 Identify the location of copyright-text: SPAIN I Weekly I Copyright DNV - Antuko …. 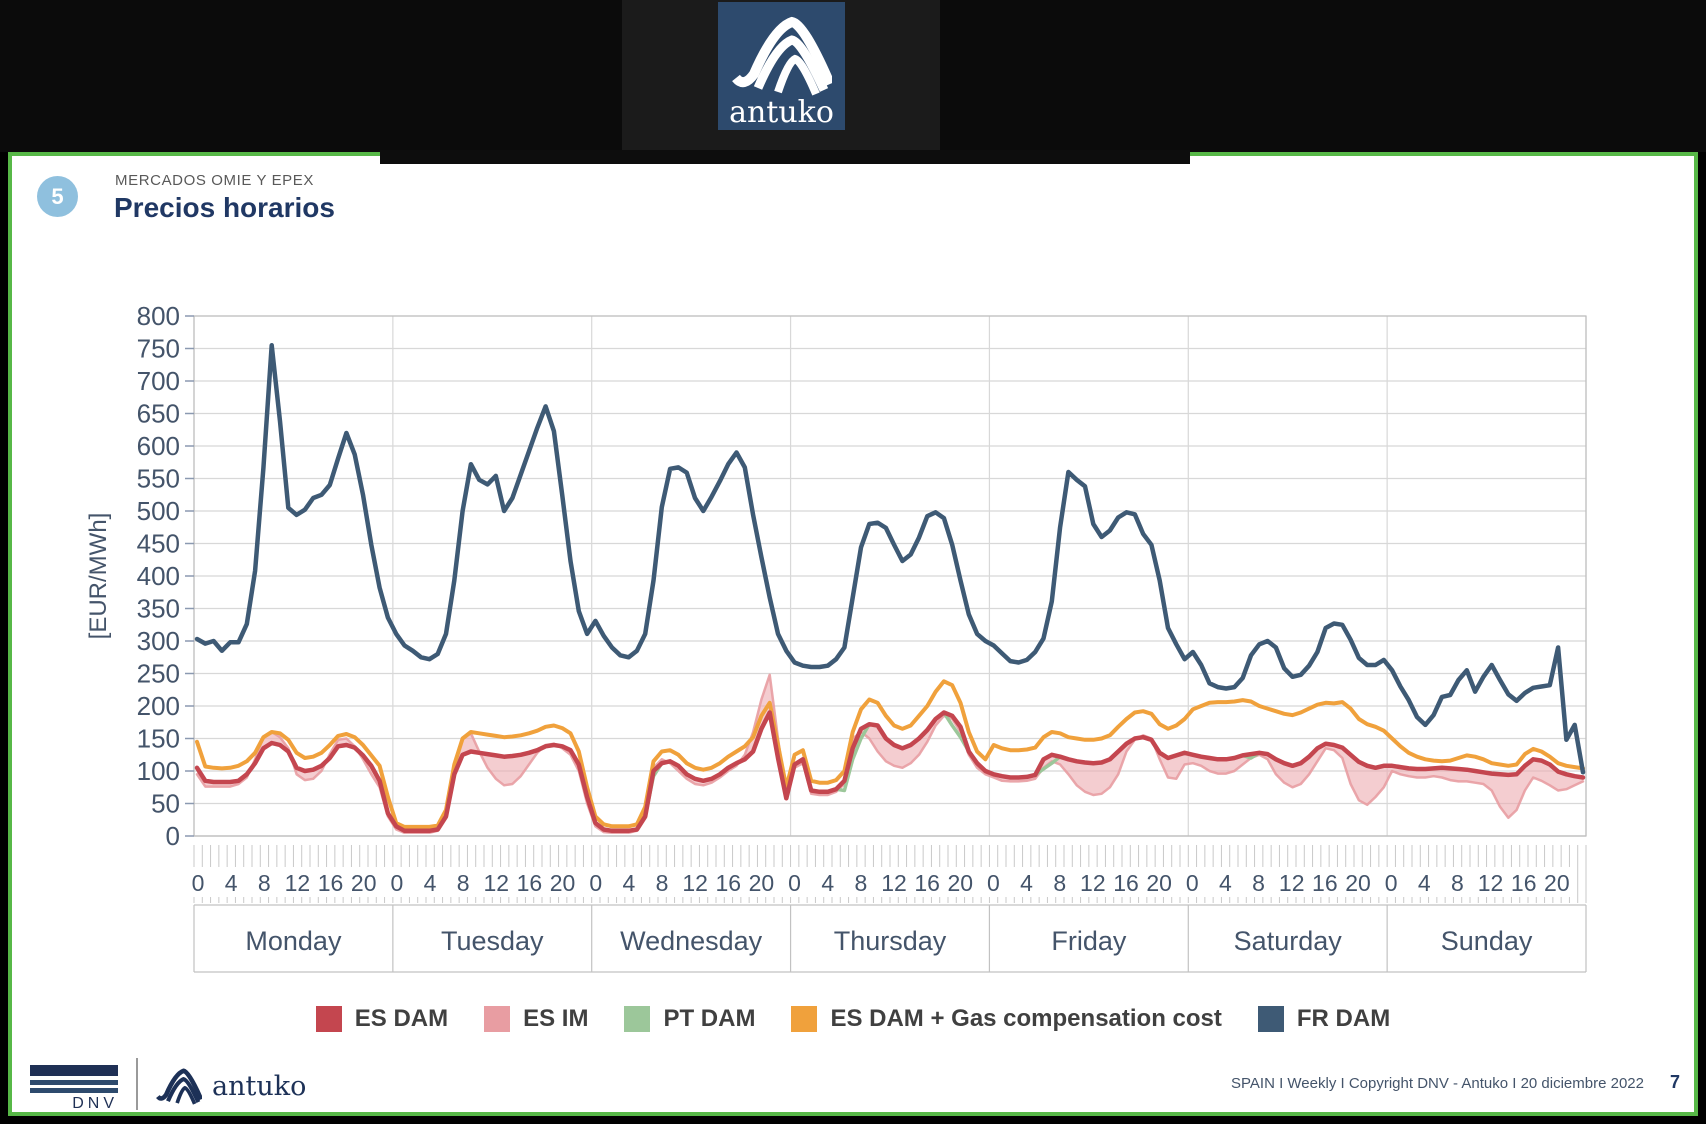
(1437, 1083).